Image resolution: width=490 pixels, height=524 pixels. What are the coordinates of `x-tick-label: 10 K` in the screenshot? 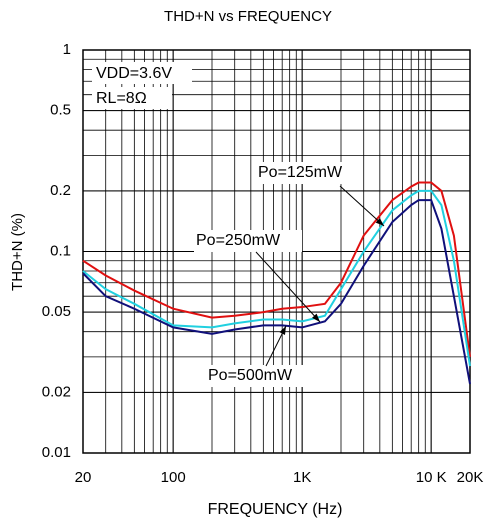 It's located at (431, 477).